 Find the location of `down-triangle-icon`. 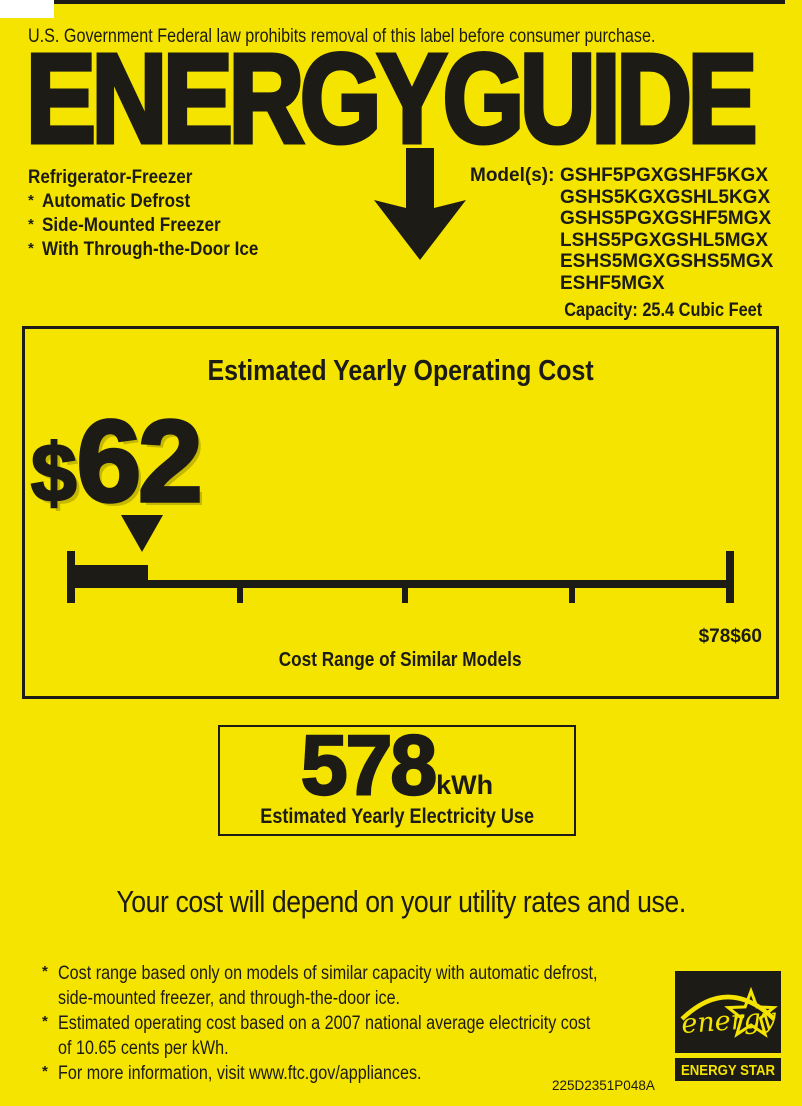

down-triangle-icon is located at coordinates (142, 533).